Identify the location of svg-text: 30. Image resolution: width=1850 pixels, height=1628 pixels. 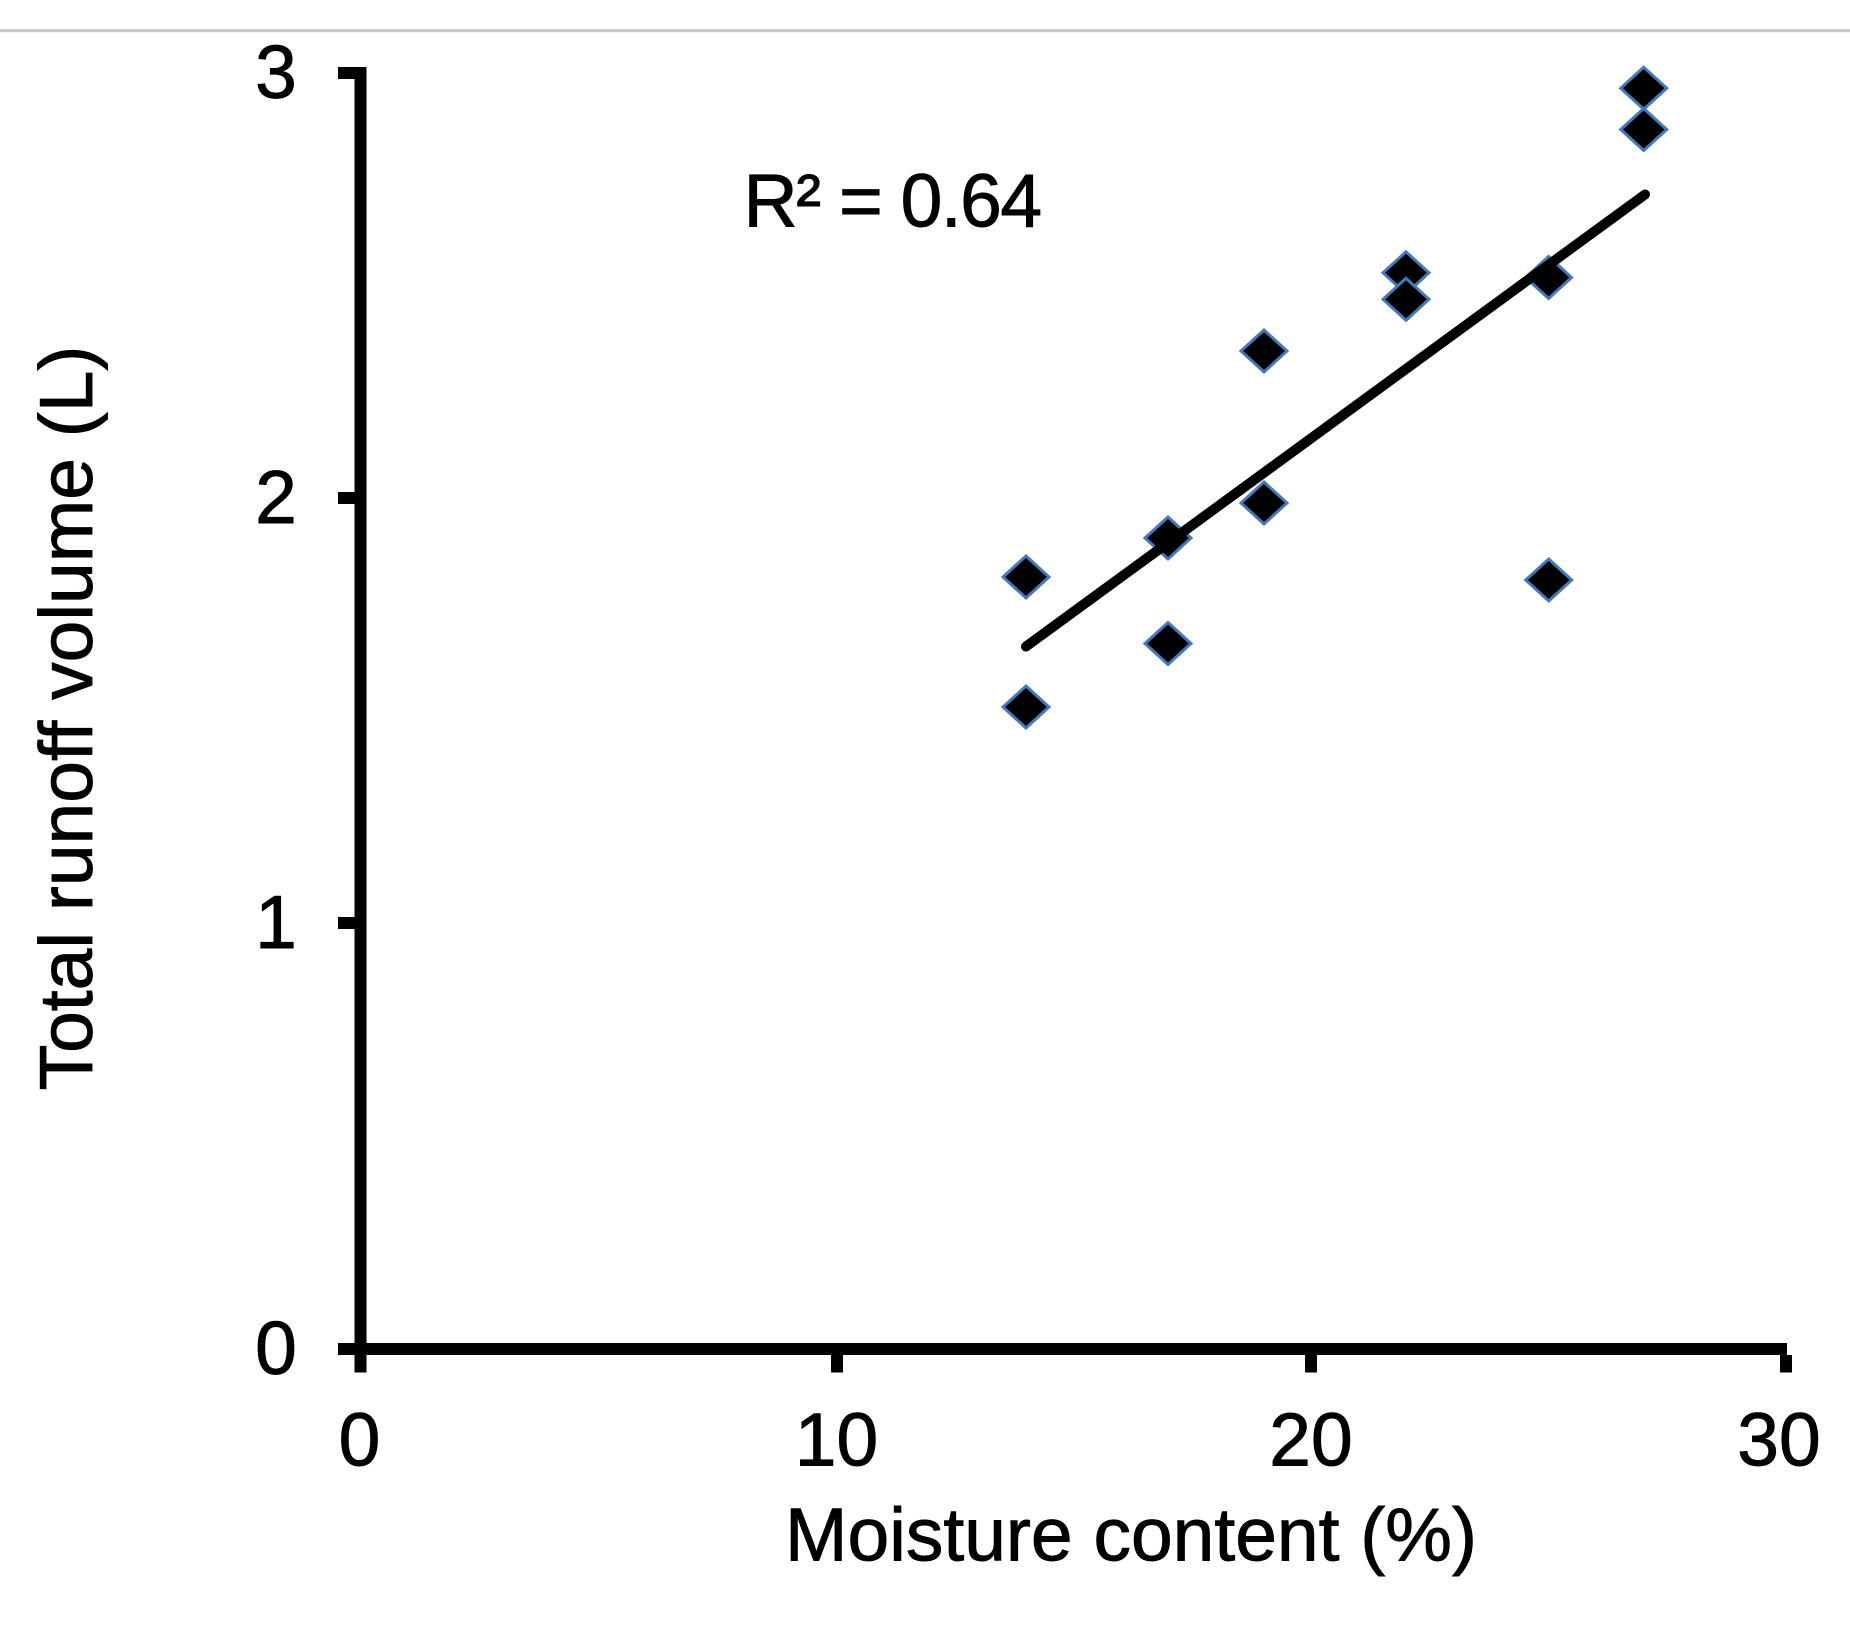
(1778, 1440).